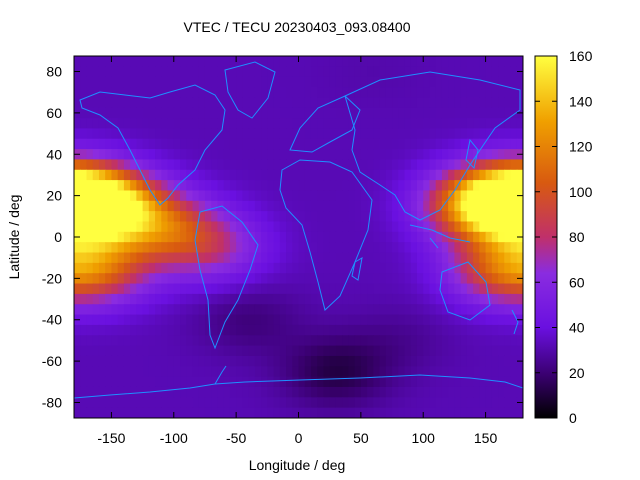 The image size is (640, 480). What do you see at coordinates (58, 237) in the screenshot?
I see `y-tick-label: 0` at bounding box center [58, 237].